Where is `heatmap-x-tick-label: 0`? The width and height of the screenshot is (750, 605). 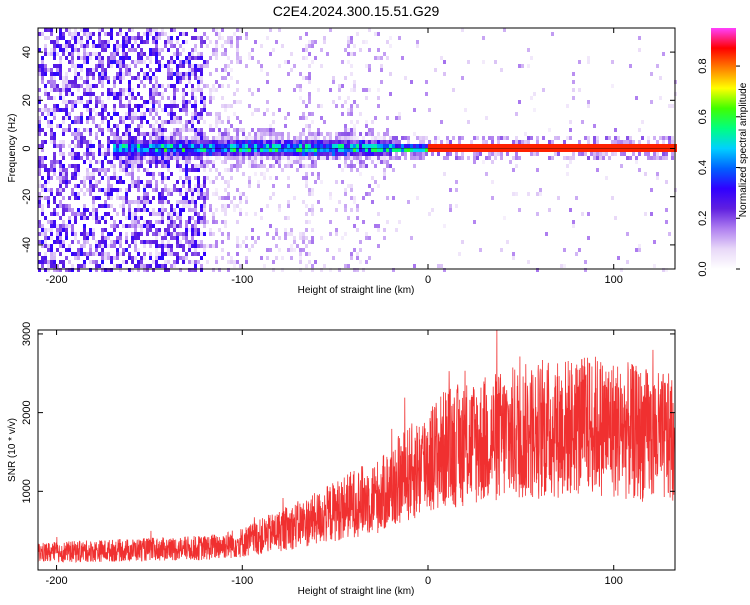
heatmap-x-tick-label: 0 is located at coordinates (428, 280).